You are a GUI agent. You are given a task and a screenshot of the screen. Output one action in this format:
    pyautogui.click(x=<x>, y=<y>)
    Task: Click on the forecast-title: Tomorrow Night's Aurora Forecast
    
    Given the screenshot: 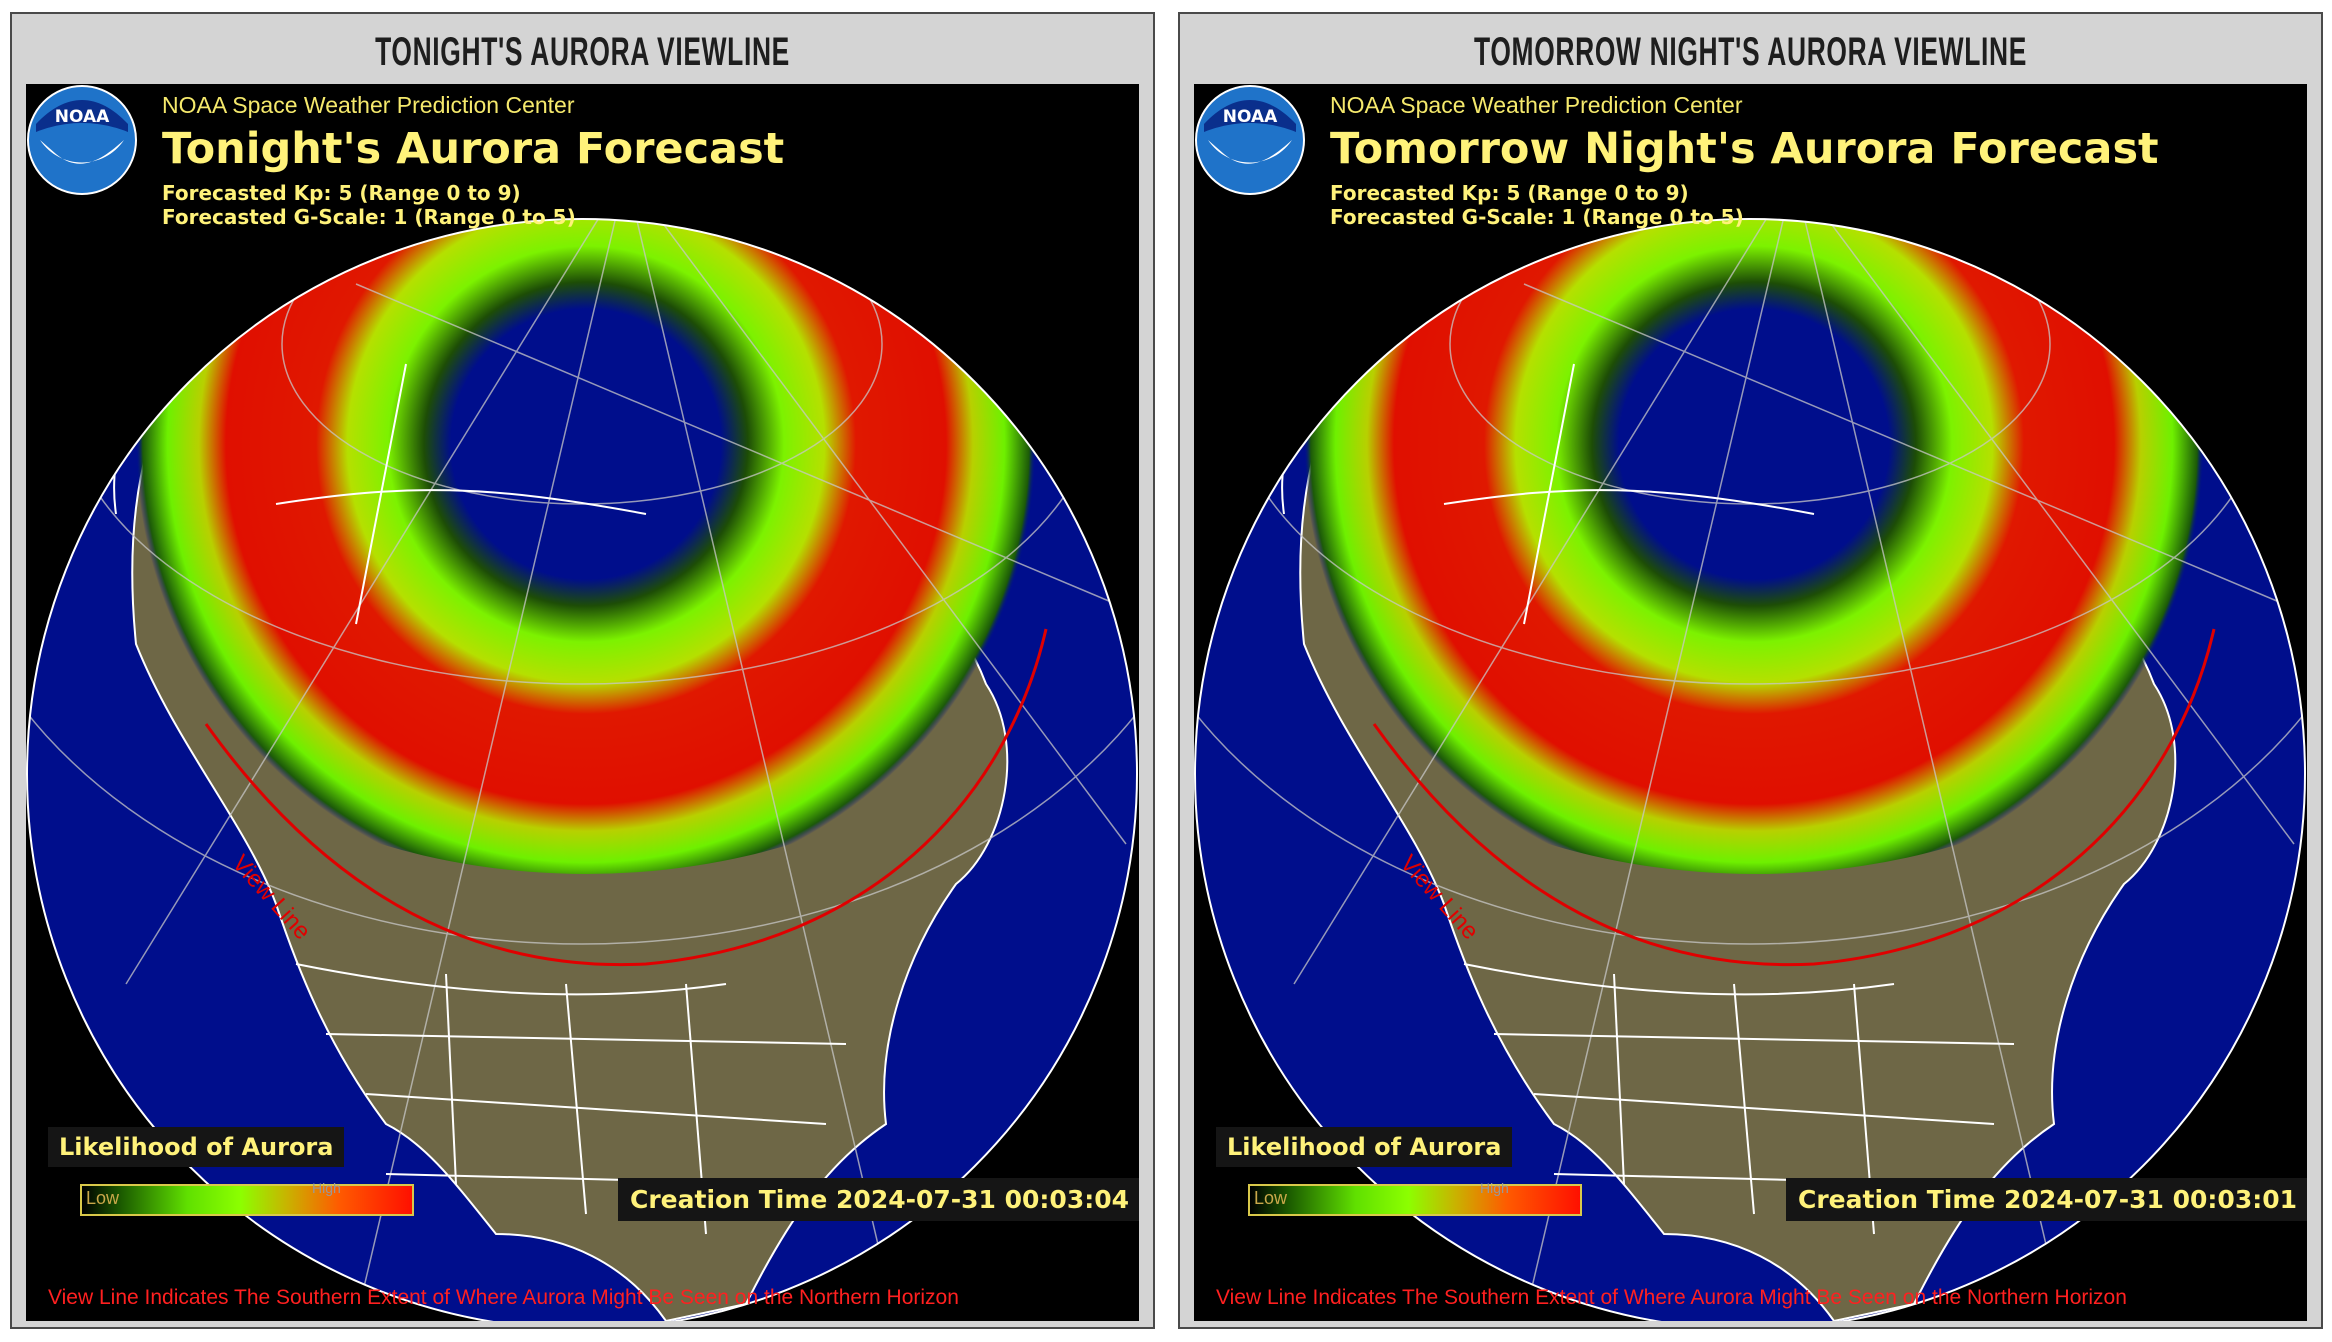 What is the action you would take?
    pyautogui.click(x=1744, y=149)
    